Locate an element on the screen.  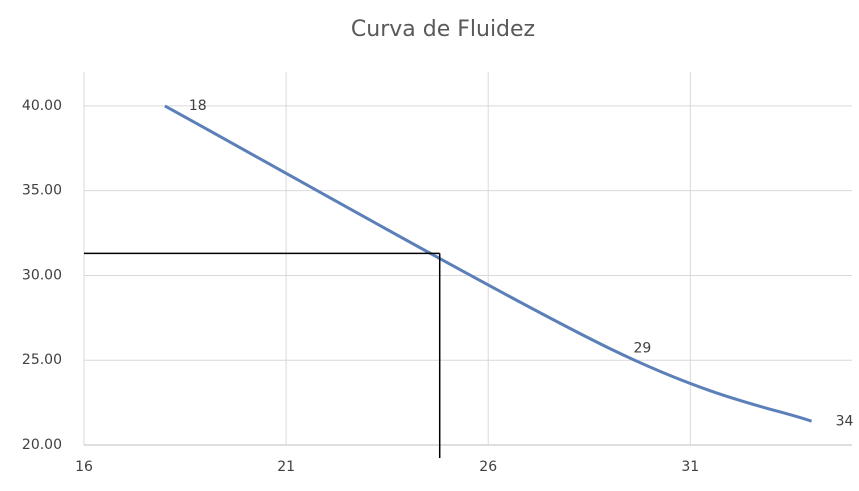
y-tick-label: 25.00 is located at coordinates (42, 360).